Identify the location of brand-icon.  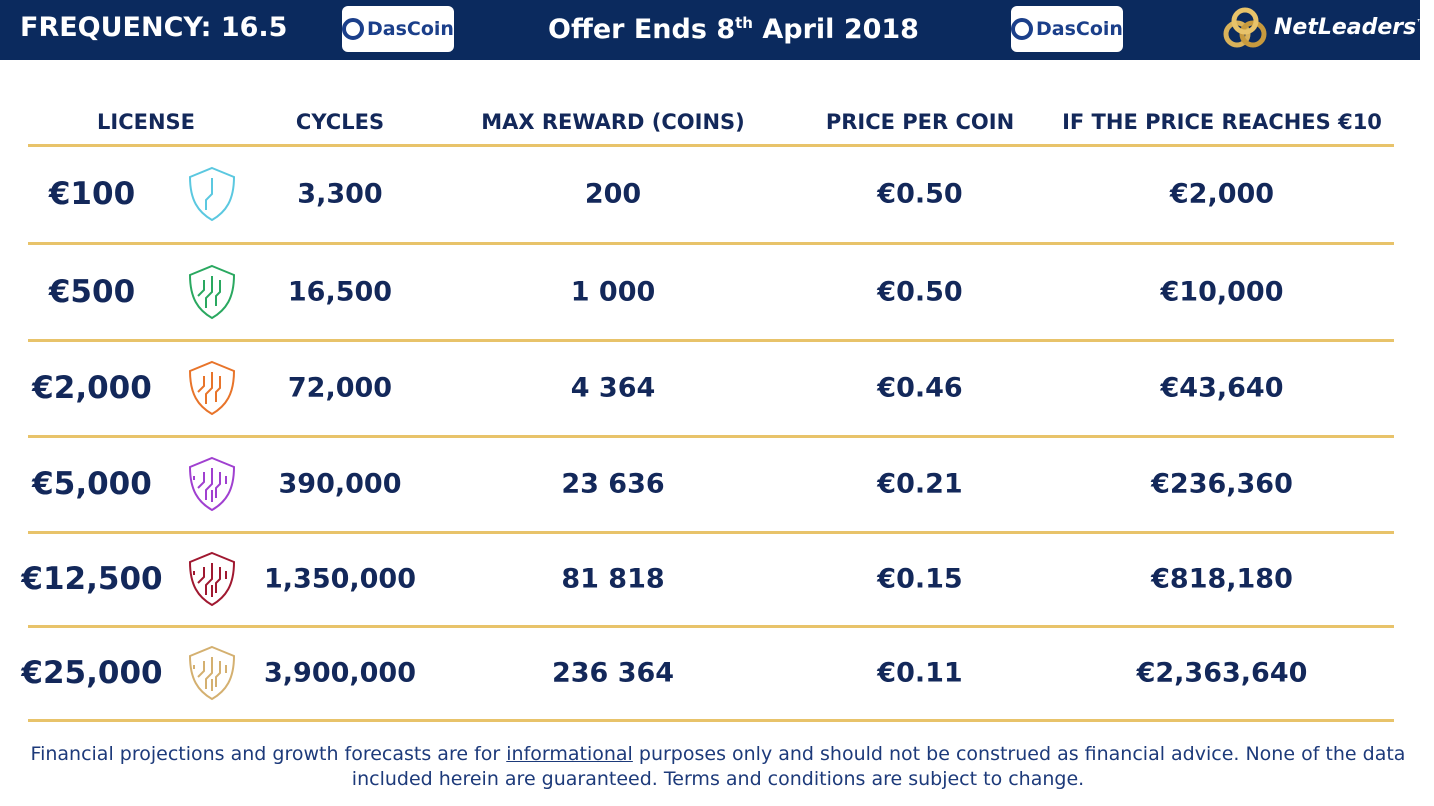
(1245, 27).